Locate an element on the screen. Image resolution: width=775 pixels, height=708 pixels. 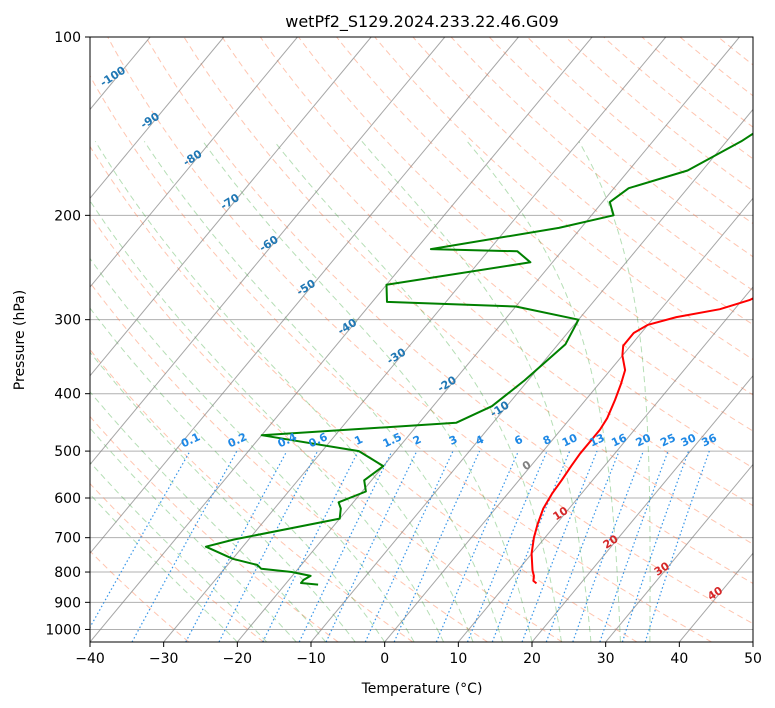
x-axis-label: Temperature (°C) is located at coordinates (422, 689).